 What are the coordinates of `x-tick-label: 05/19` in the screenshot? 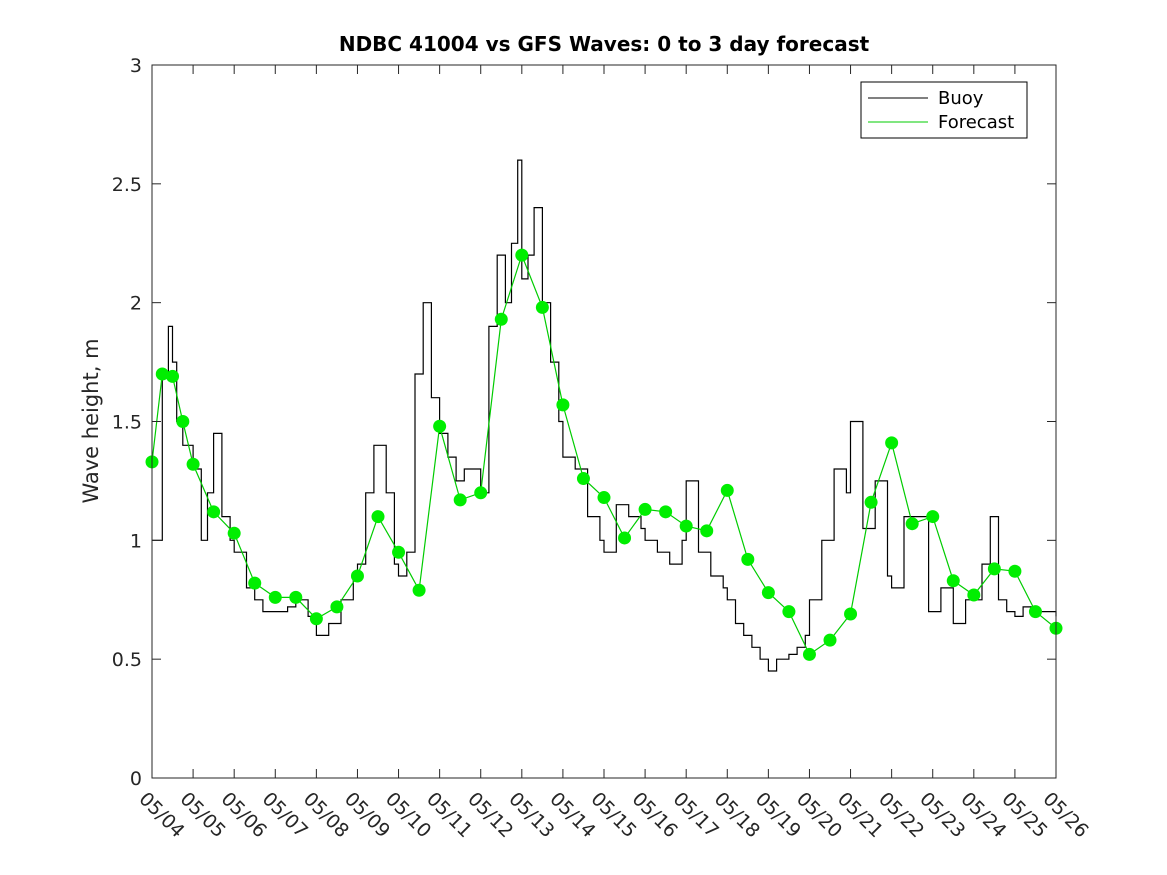 It's located at (778, 815).